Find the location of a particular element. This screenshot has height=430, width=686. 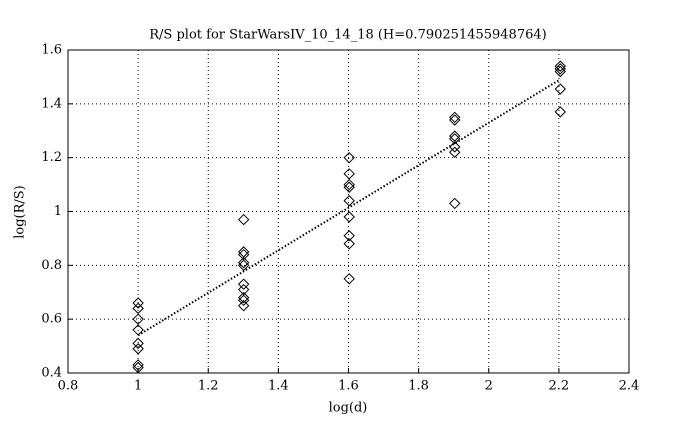

x-tick-label: 1 is located at coordinates (138, 386).